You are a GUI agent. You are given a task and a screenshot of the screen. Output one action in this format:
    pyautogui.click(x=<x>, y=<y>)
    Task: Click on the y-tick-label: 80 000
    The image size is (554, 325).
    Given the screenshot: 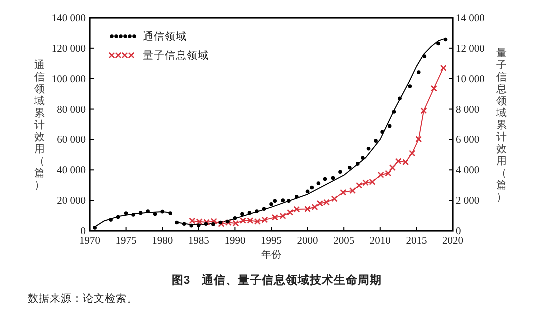 What is the action you would take?
    pyautogui.click(x=71, y=110)
    